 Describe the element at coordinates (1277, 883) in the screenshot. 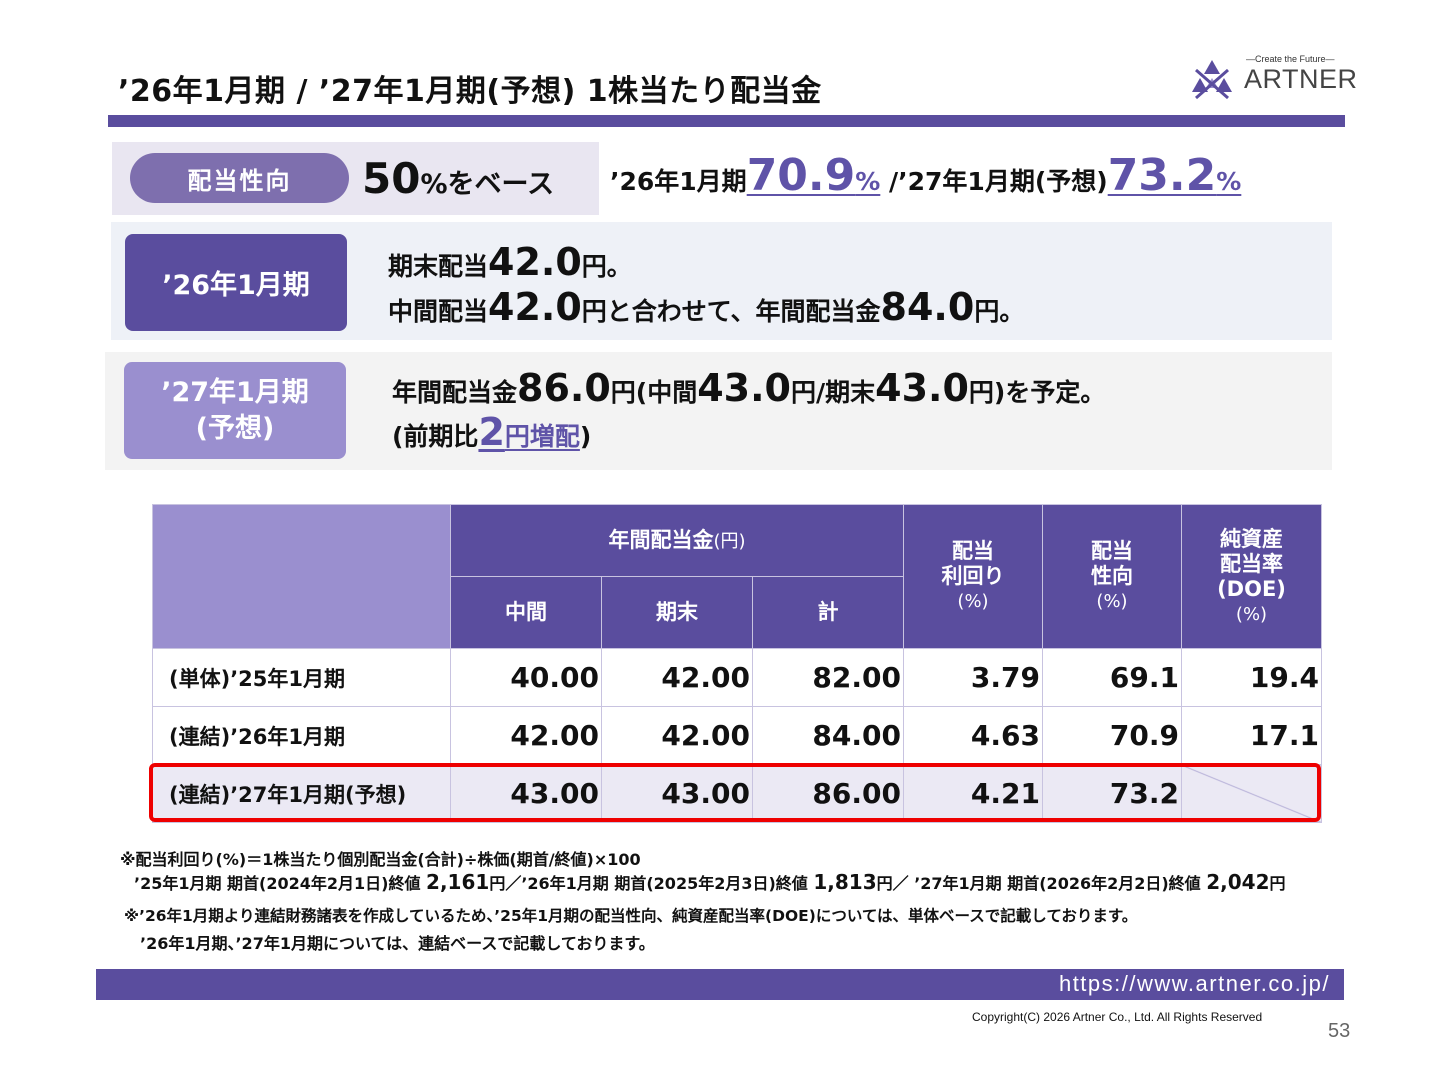

I see `note-text: 円` at that location.